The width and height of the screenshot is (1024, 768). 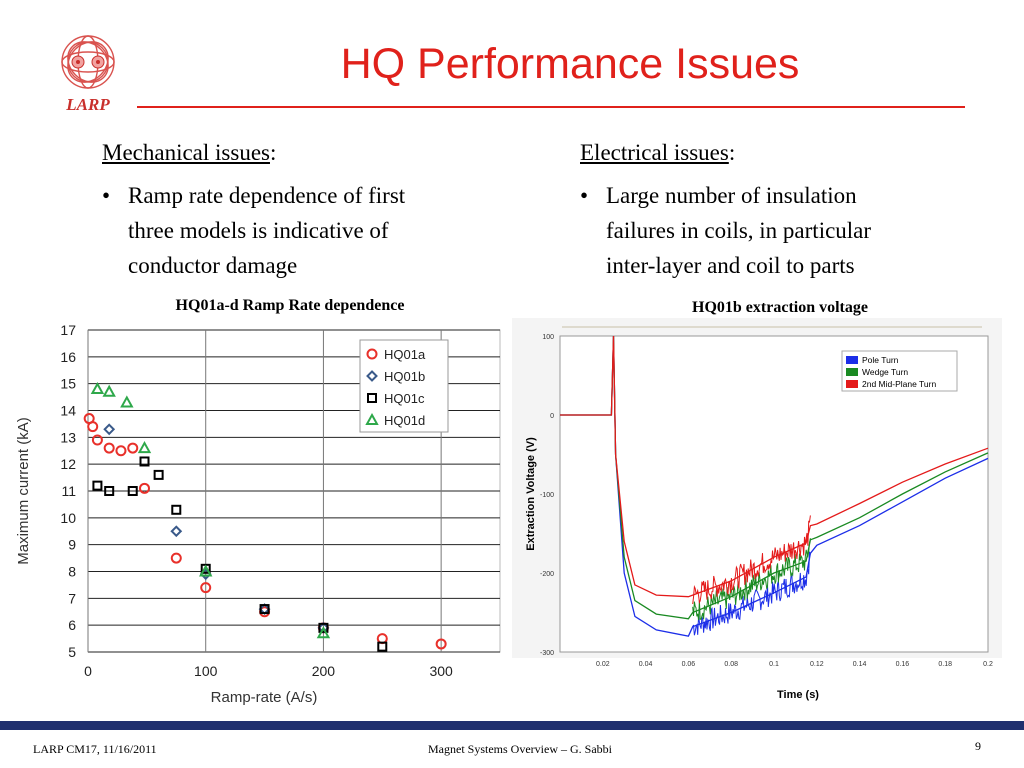 I want to click on legend-box, so click(x=899, y=371).